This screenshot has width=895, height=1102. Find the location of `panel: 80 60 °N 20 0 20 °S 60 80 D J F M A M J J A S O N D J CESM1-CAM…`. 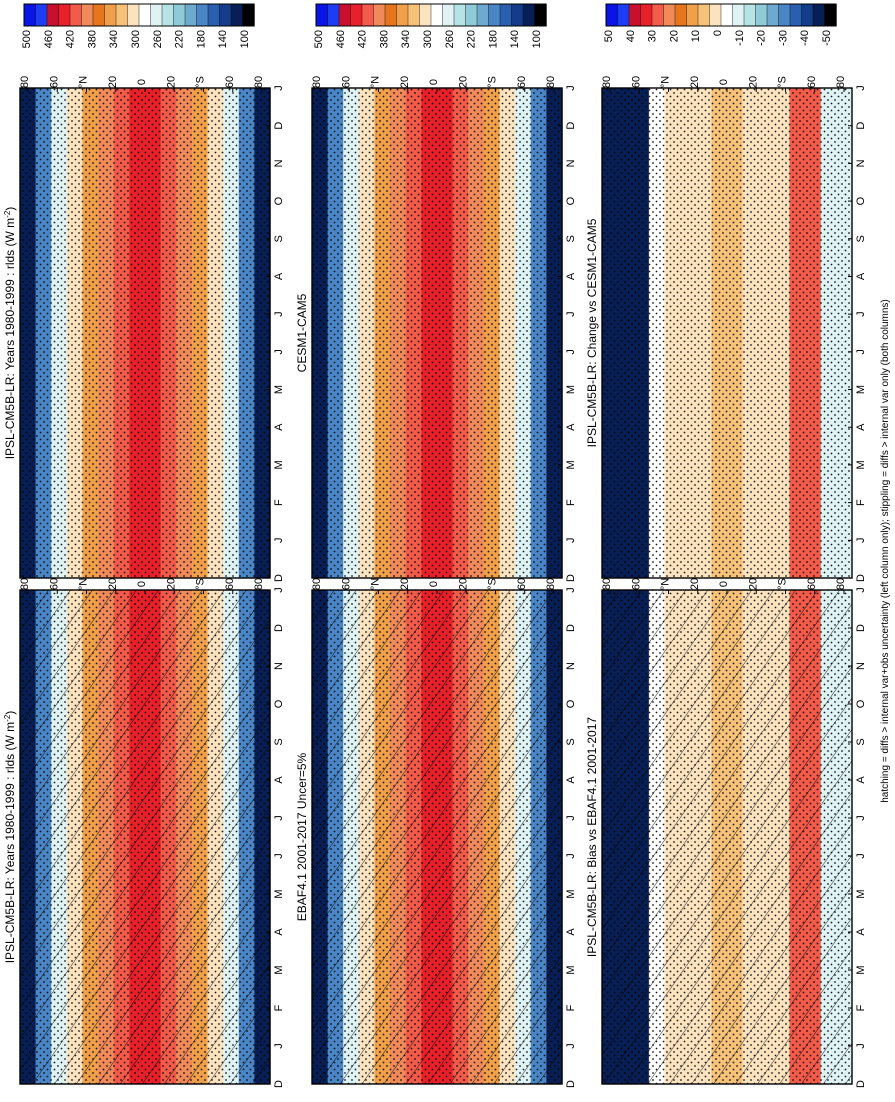

panel: 80 60 °N 20 0 20 °S 60 80 D J F M A M J J A S O N D J CESM1-CAM… is located at coordinates (436, 329).